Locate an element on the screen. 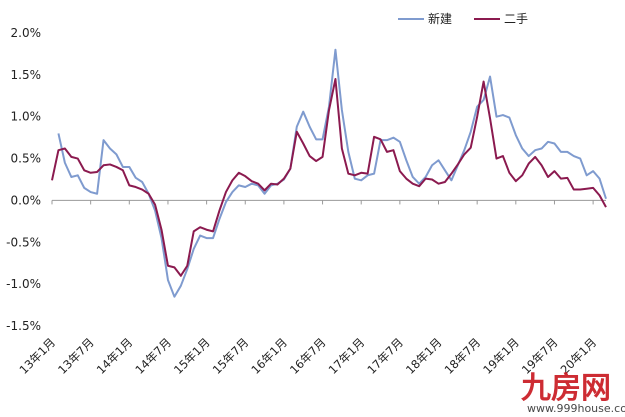  x-tick-label: 15年1月 is located at coordinates (192, 356).